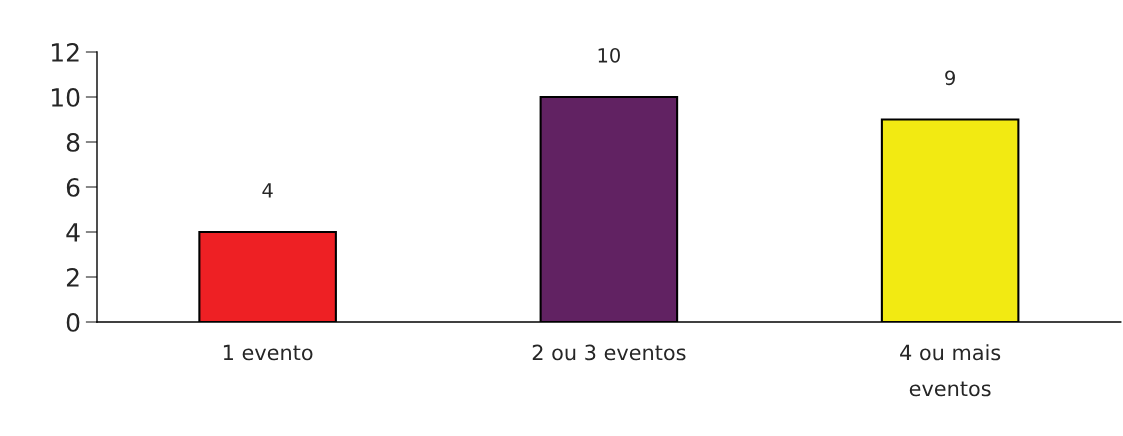 Image resolution: width=1123 pixels, height=436 pixels. Describe the element at coordinates (73, 322) in the screenshot. I see `y-tick-label: 0` at that location.